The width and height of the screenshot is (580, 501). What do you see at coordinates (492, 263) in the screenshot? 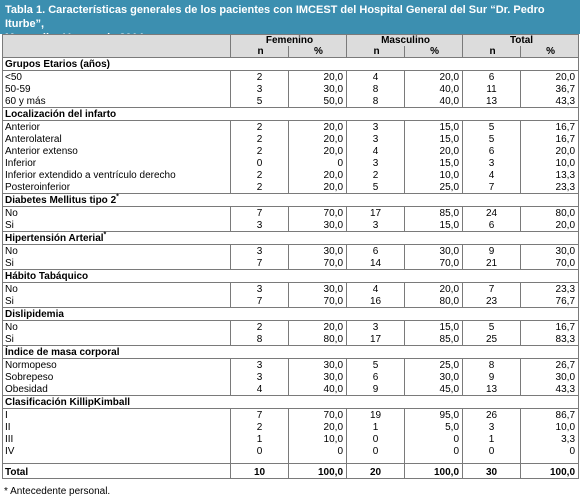
I see `count-cell: 21` at bounding box center [492, 263].